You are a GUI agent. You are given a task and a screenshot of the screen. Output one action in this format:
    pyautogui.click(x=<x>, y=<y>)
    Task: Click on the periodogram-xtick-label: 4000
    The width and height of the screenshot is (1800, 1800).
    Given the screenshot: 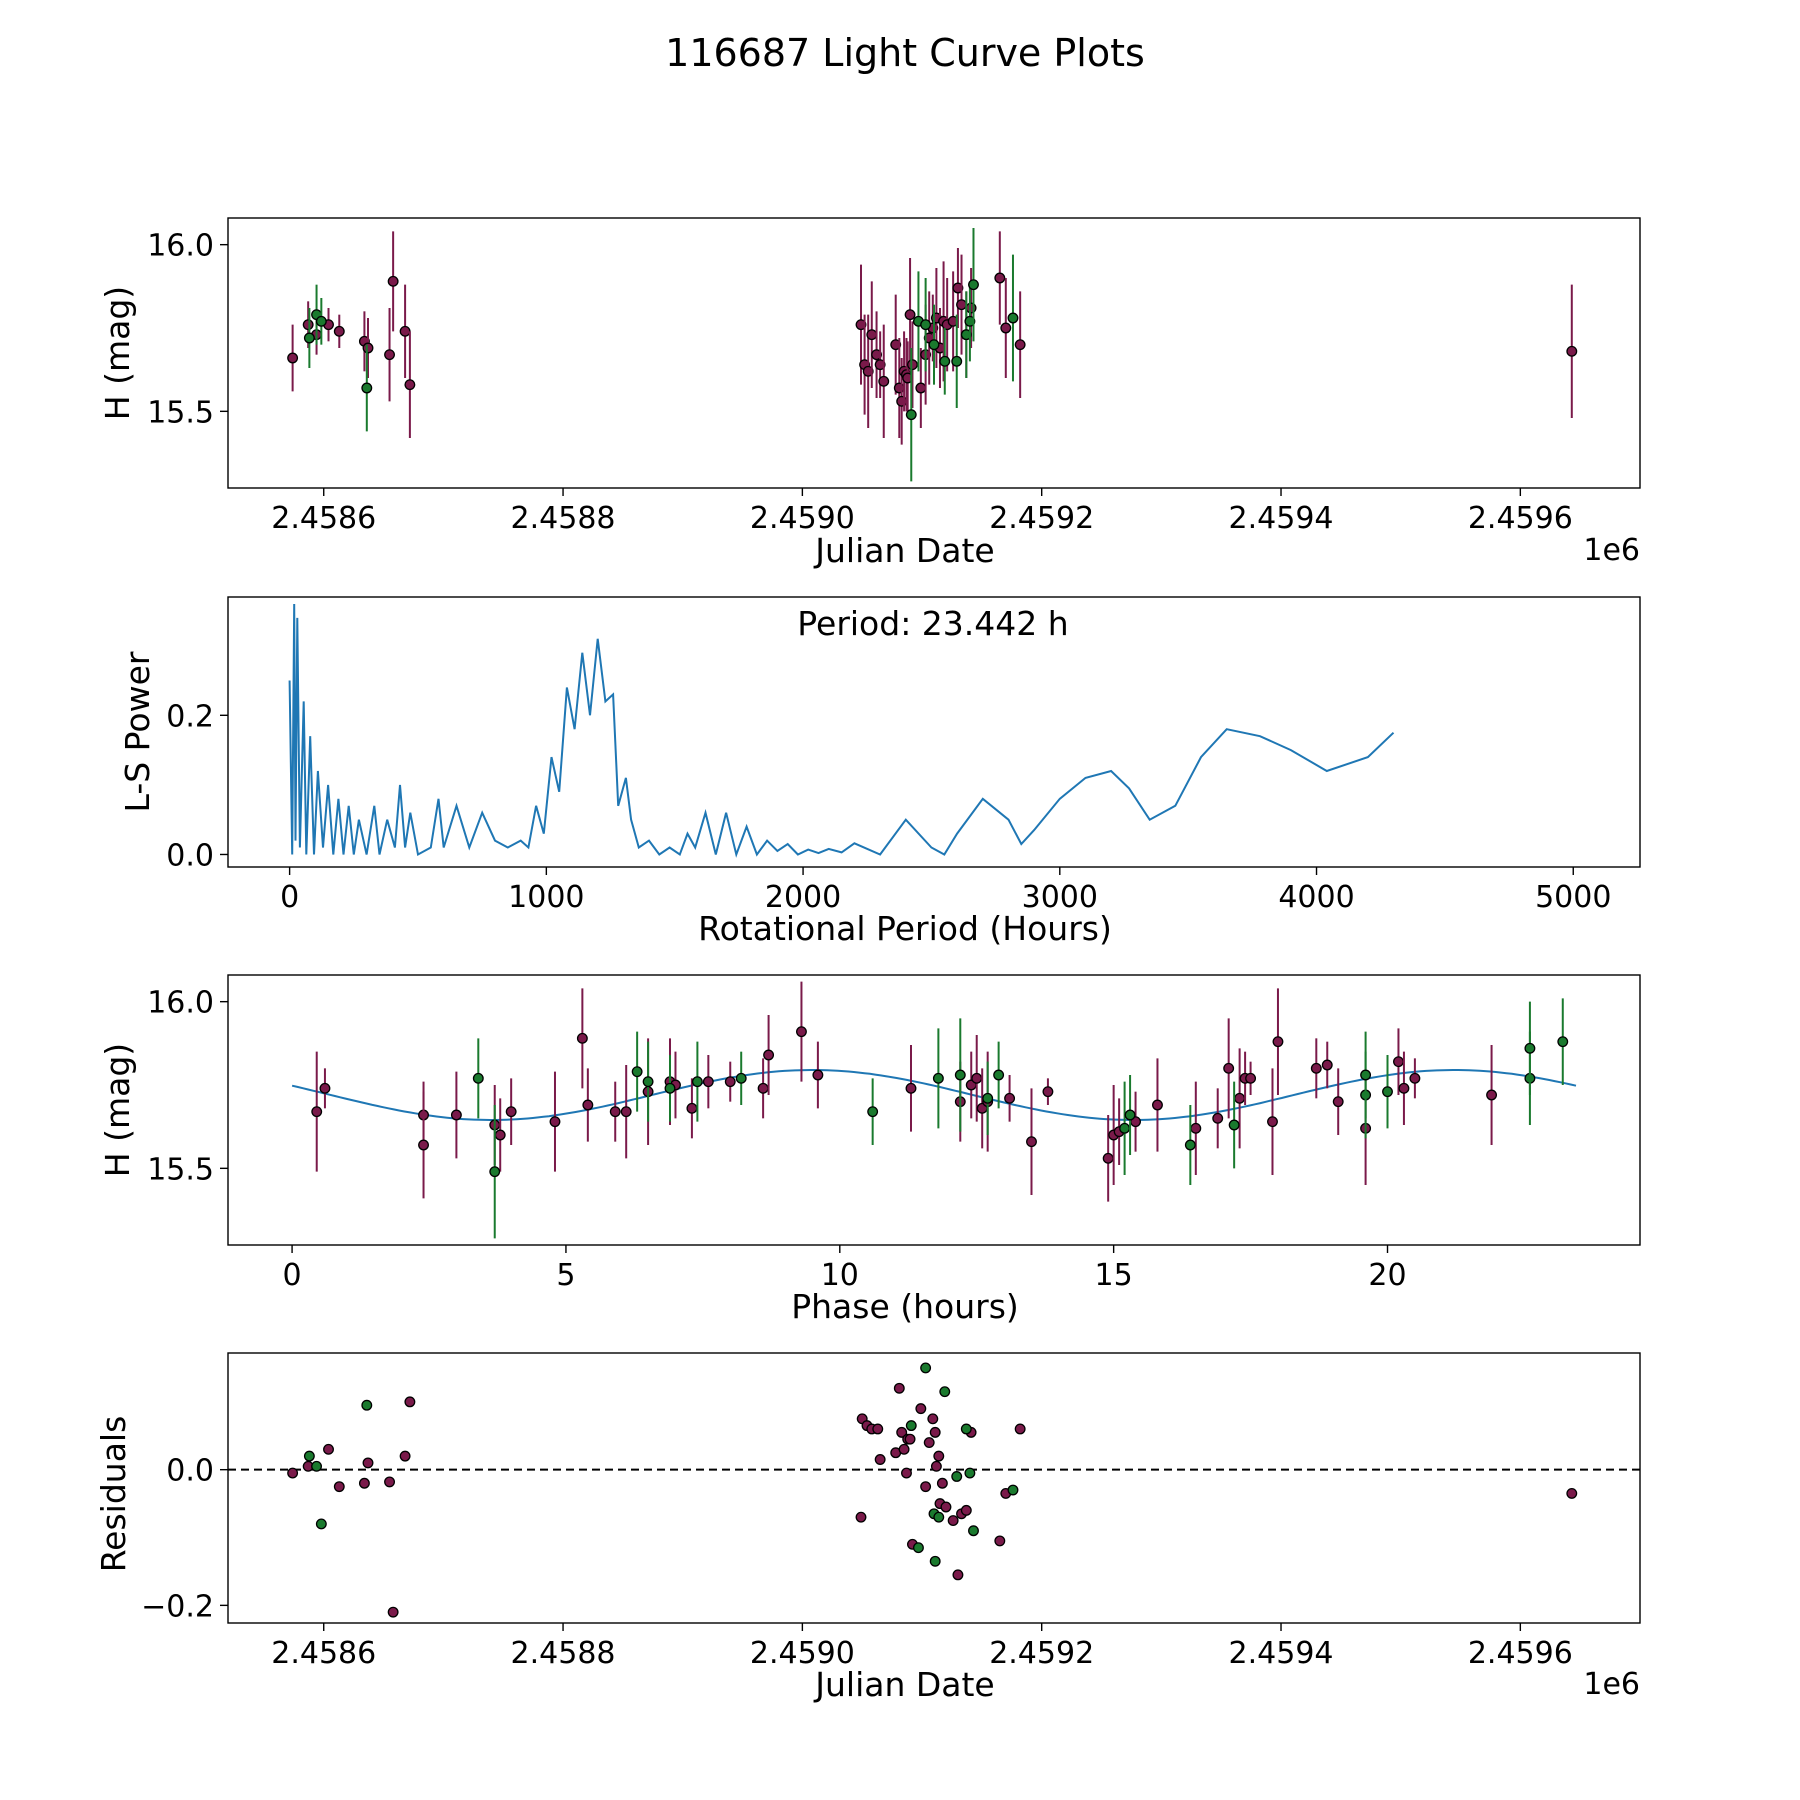 What is the action you would take?
    pyautogui.click(x=1316, y=897)
    